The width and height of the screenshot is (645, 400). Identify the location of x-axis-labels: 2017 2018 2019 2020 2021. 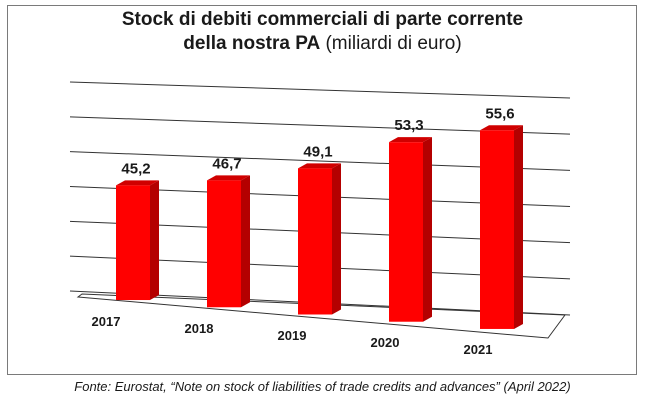
(292, 335).